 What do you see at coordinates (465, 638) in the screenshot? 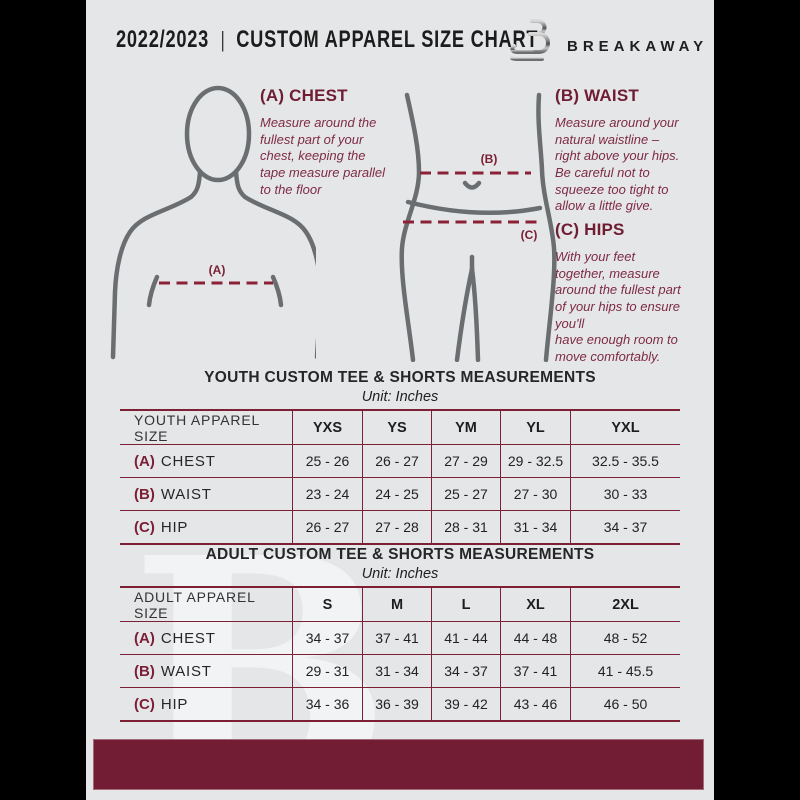
I see `table-cell: 41 - 44` at bounding box center [465, 638].